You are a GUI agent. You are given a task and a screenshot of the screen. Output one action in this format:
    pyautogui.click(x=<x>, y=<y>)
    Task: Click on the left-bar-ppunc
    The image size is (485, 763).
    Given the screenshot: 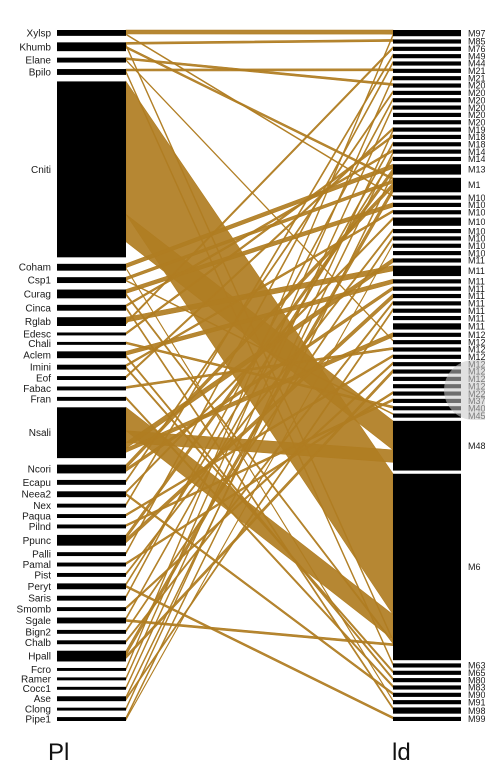 What is the action you would take?
    pyautogui.click(x=91, y=540)
    